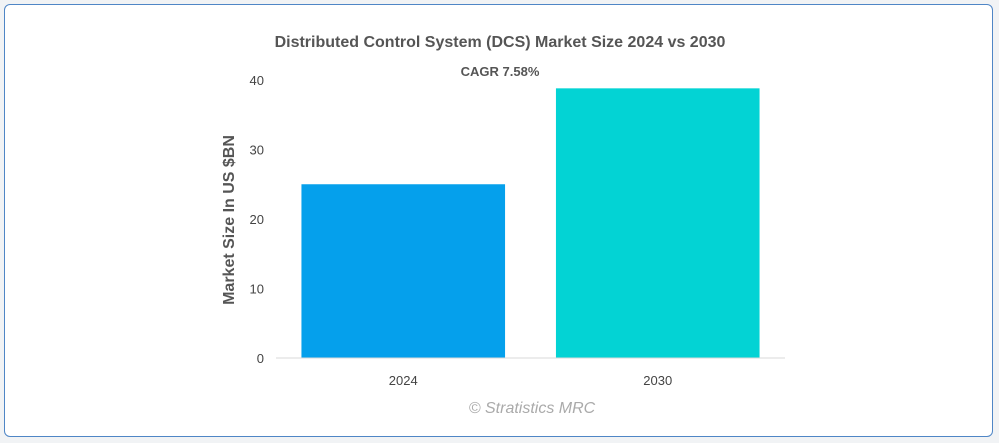 This screenshot has height=443, width=999. I want to click on y-tick-label: 0, so click(260, 358).